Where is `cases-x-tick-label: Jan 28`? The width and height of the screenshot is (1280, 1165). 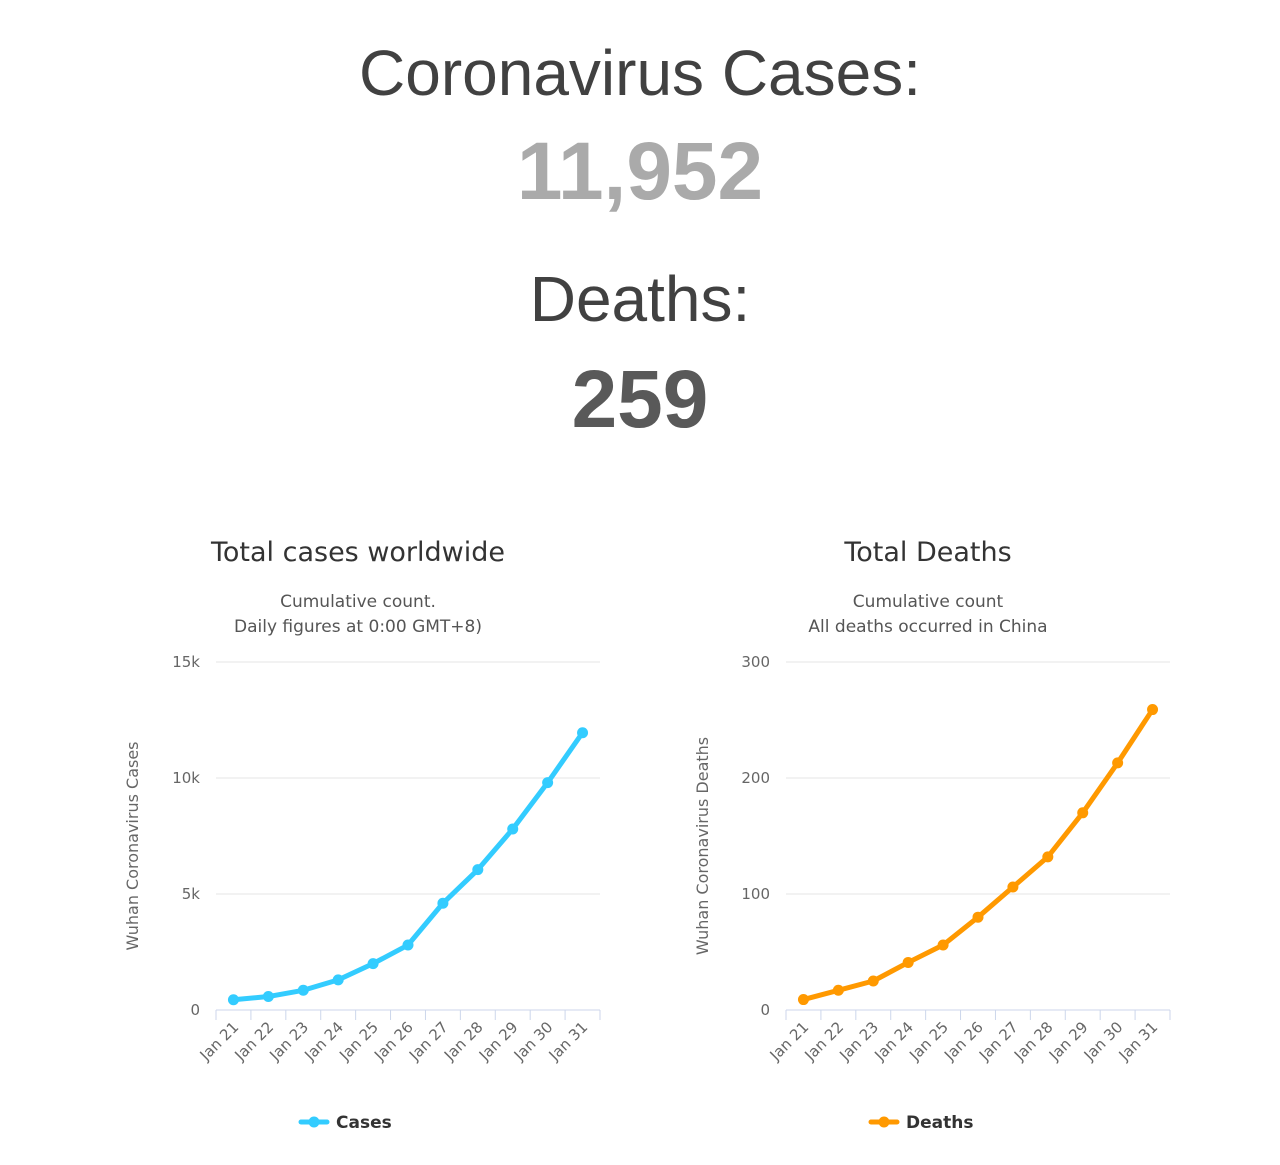
cases-x-tick-label: Jan 28 is located at coordinates (463, 1041).